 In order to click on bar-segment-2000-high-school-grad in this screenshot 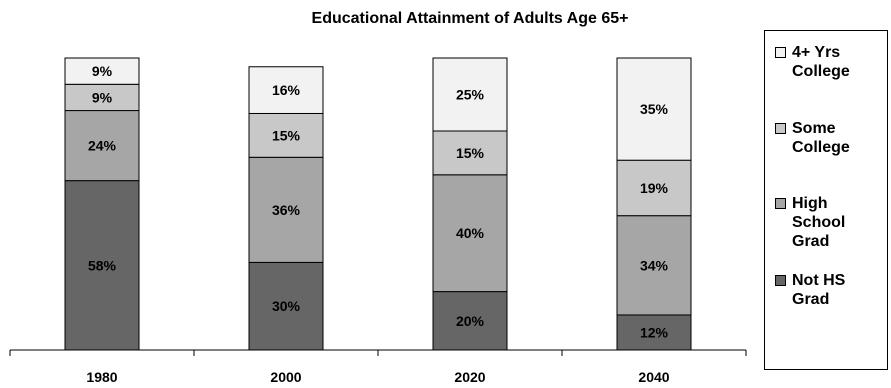, I will do `click(286, 209)`.